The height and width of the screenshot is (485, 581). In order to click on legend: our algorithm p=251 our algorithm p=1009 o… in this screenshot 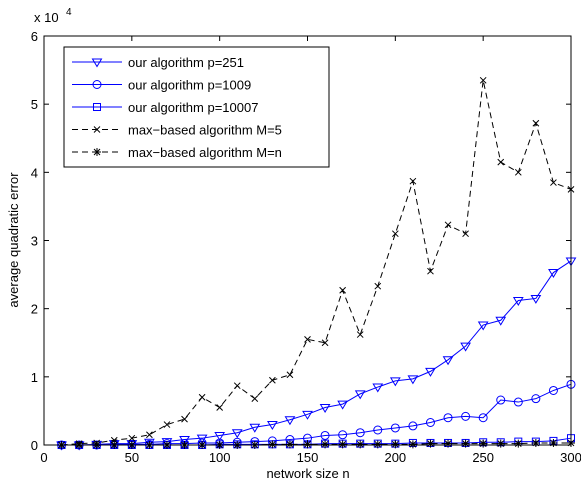, I will do `click(196, 107)`.